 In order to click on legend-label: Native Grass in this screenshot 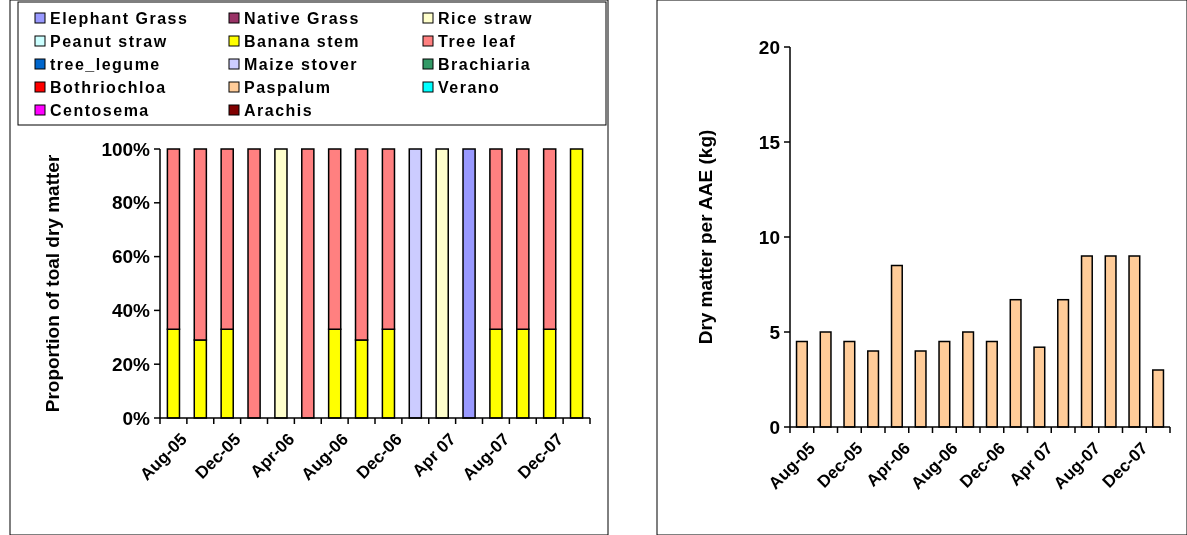, I will do `click(302, 18)`.